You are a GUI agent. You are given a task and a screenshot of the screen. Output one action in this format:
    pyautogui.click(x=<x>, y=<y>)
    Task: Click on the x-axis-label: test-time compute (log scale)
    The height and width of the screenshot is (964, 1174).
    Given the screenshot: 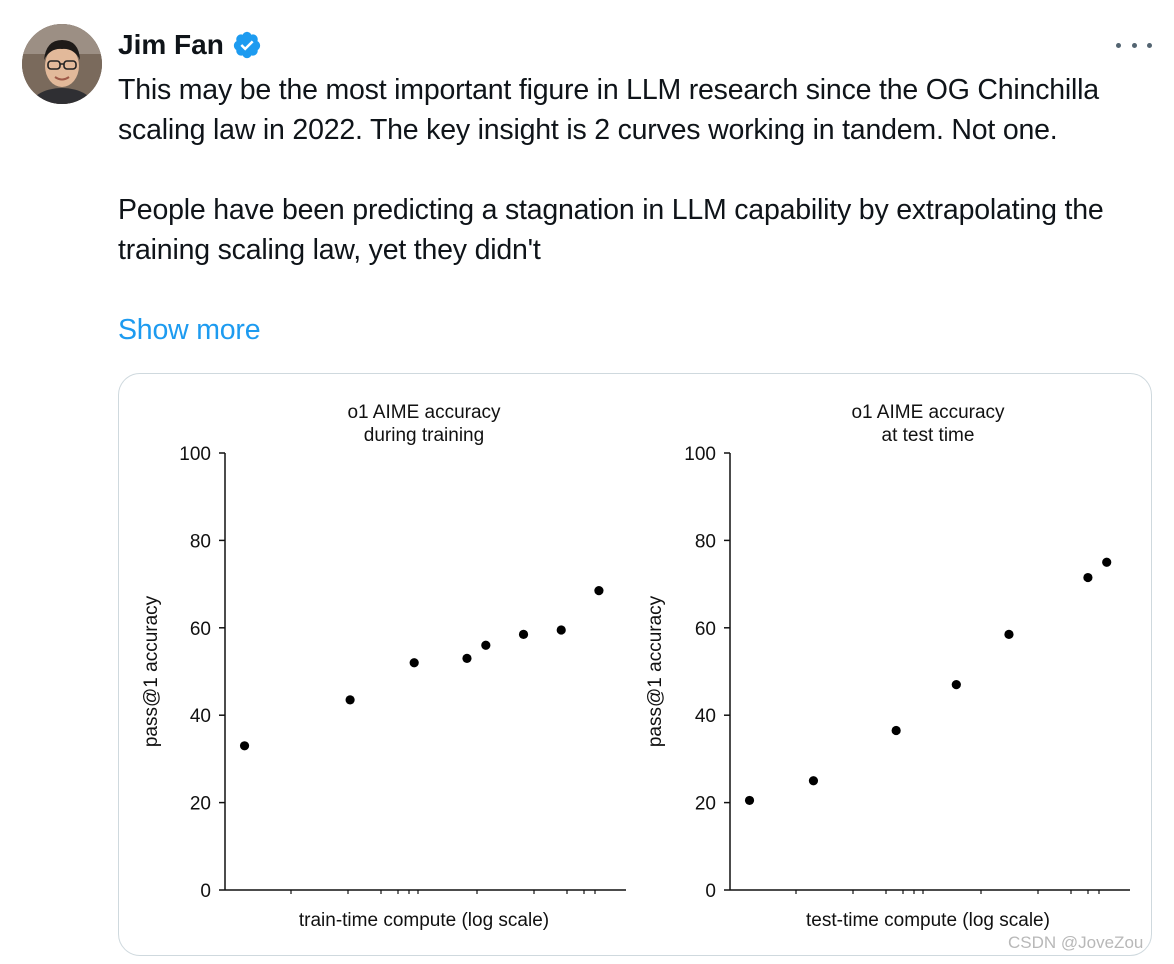 What is the action you would take?
    pyautogui.click(x=928, y=920)
    